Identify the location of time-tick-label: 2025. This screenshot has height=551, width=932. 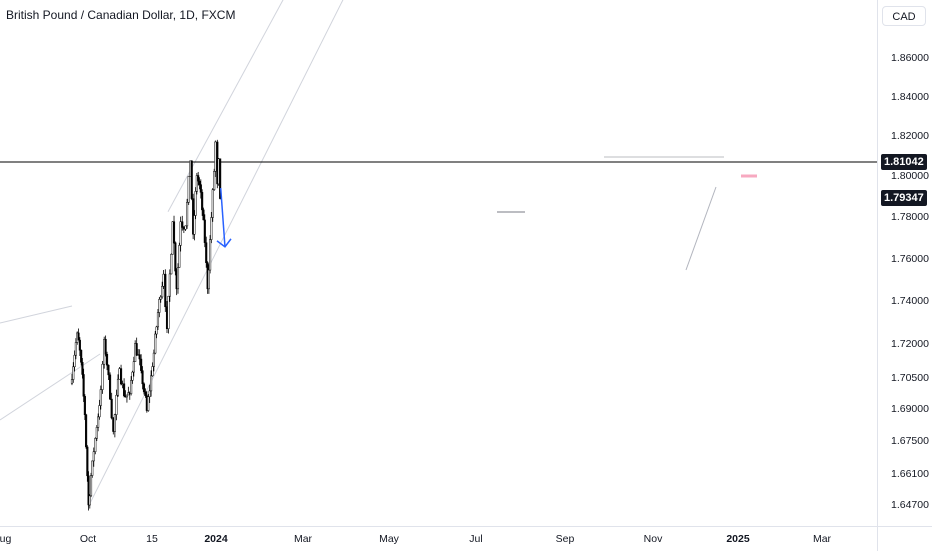
(738, 539).